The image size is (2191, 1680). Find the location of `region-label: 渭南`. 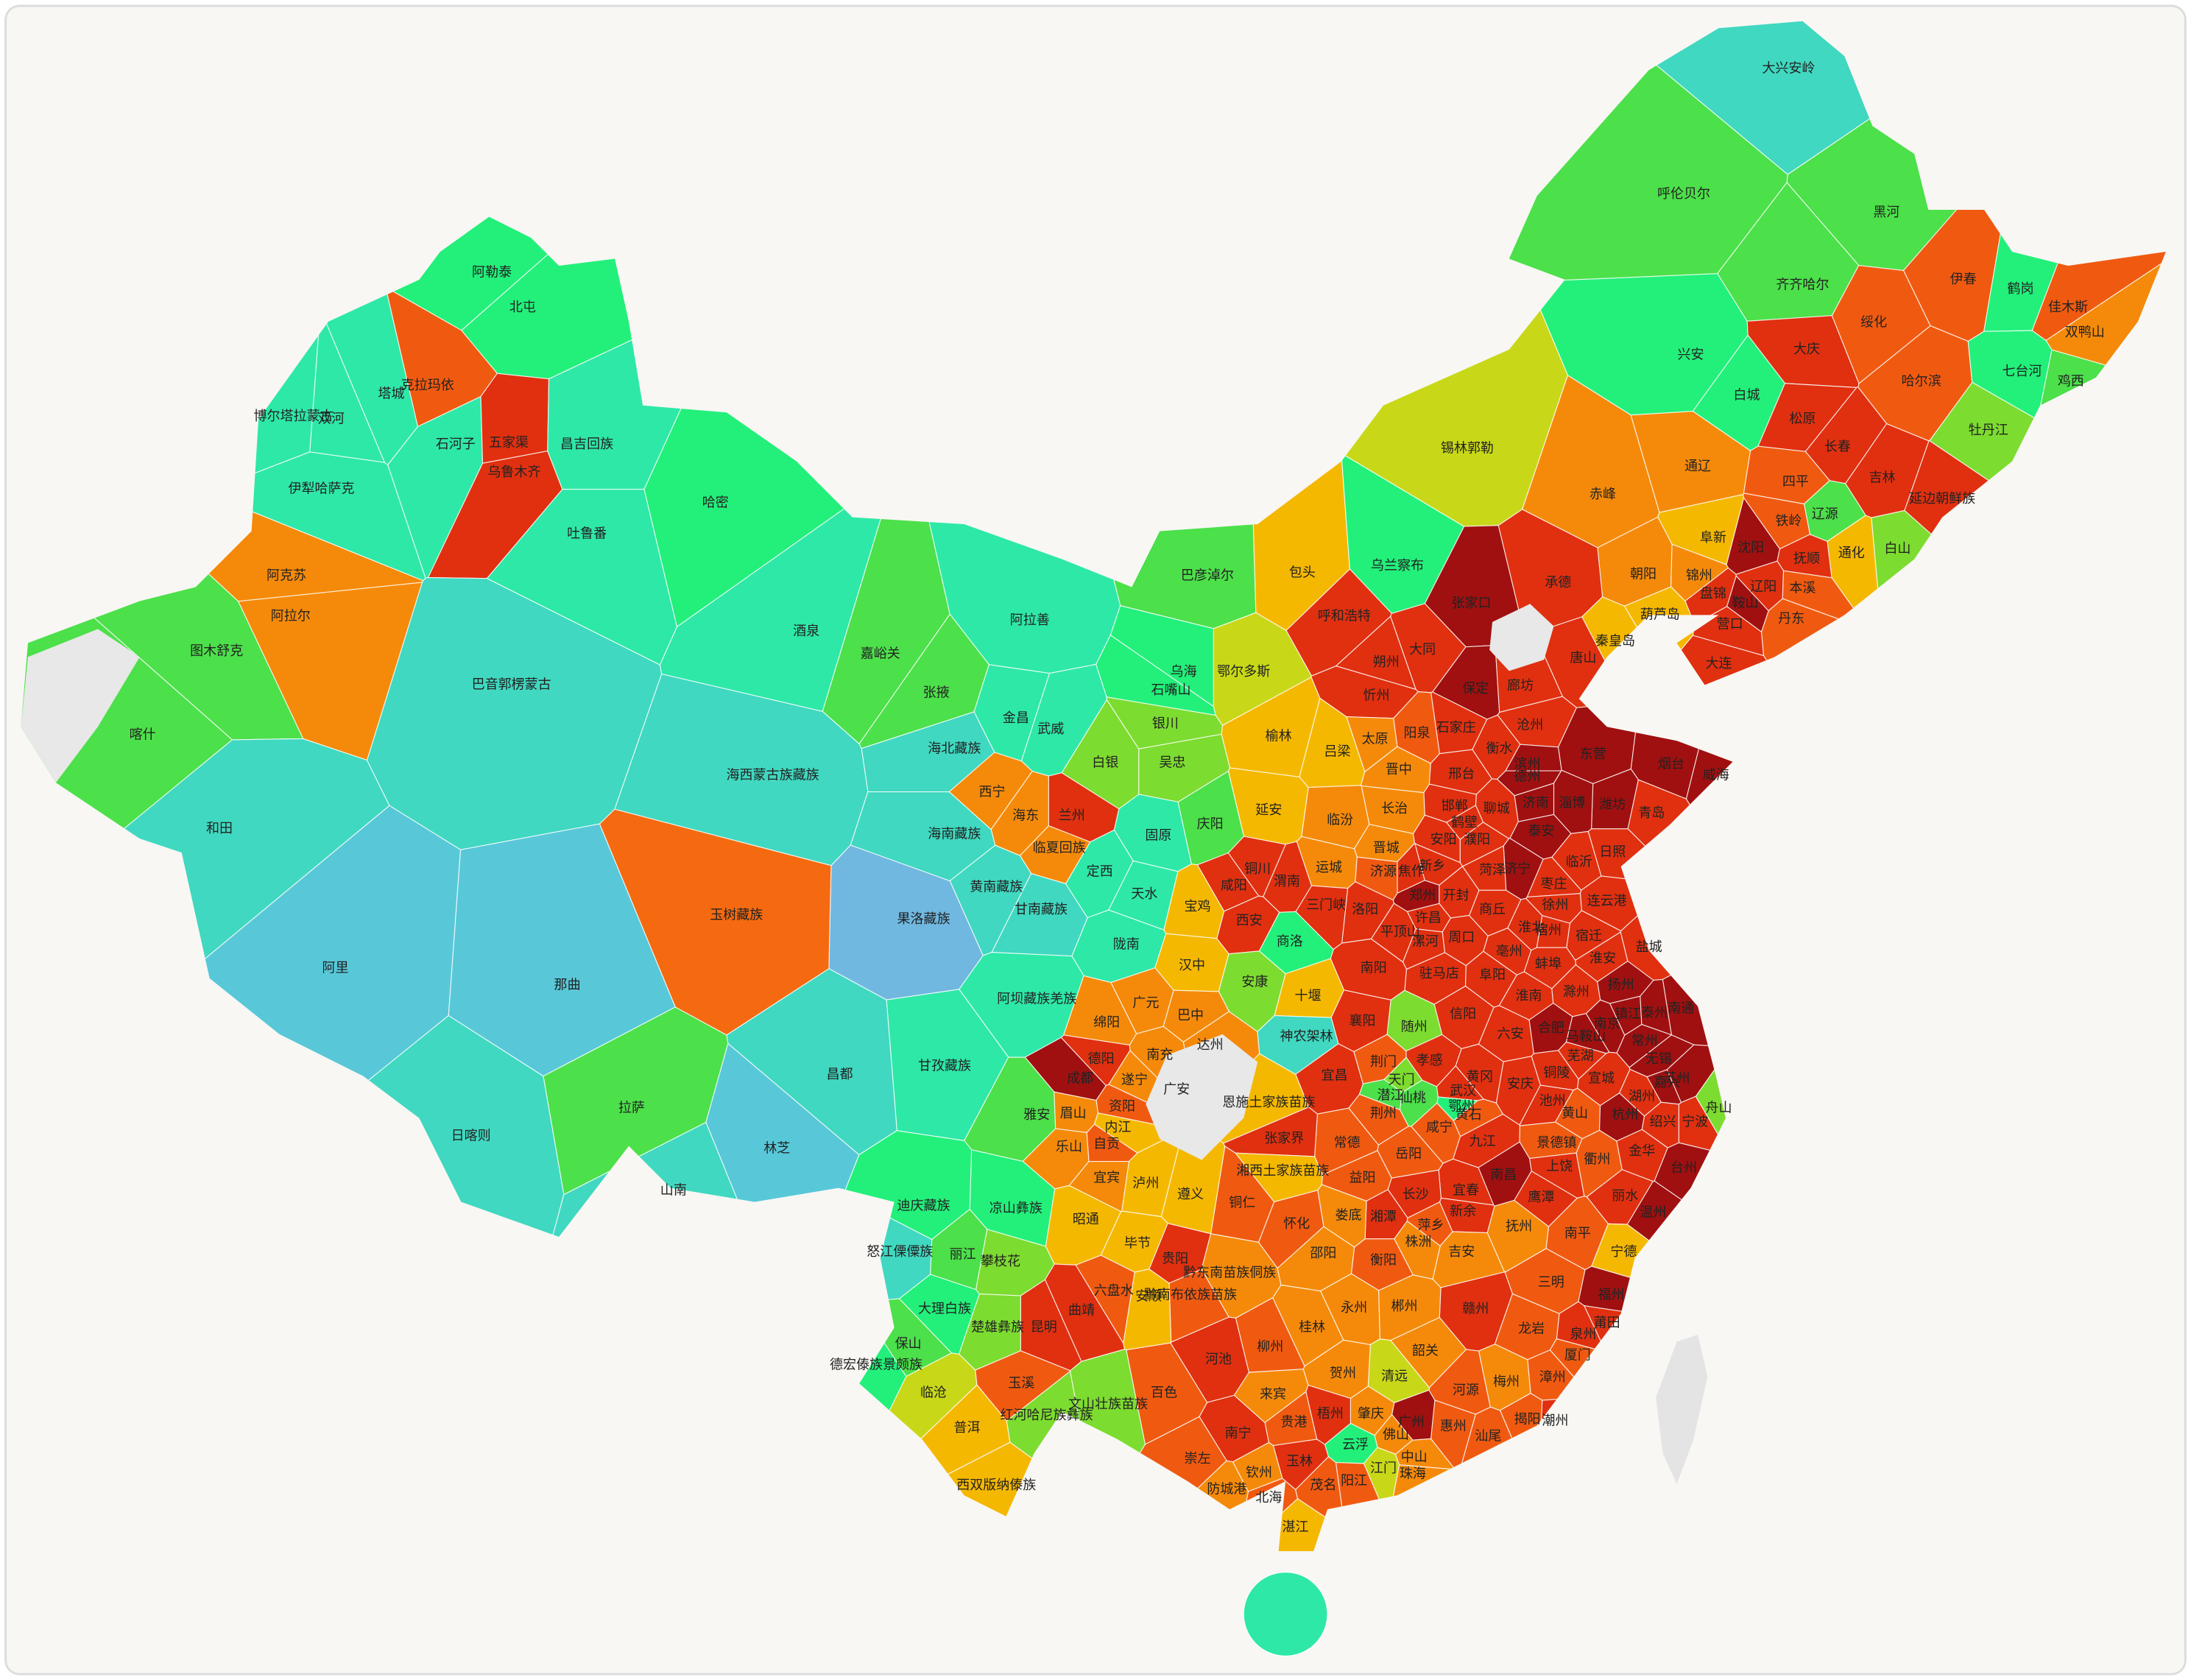

region-label: 渭南 is located at coordinates (1287, 881).